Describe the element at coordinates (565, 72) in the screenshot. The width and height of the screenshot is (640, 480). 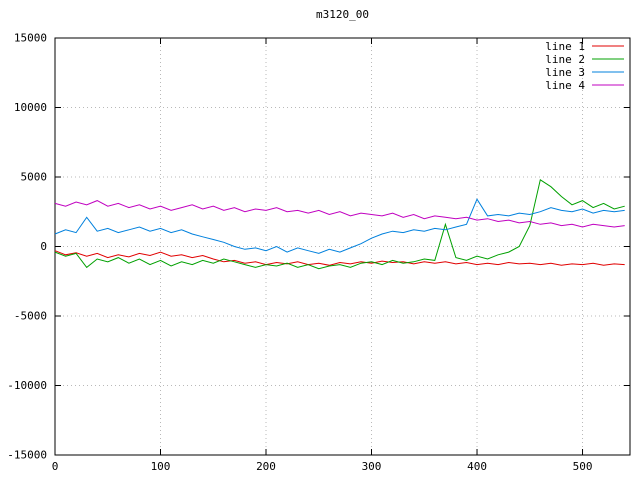
I see `legend-label: line 3` at that location.